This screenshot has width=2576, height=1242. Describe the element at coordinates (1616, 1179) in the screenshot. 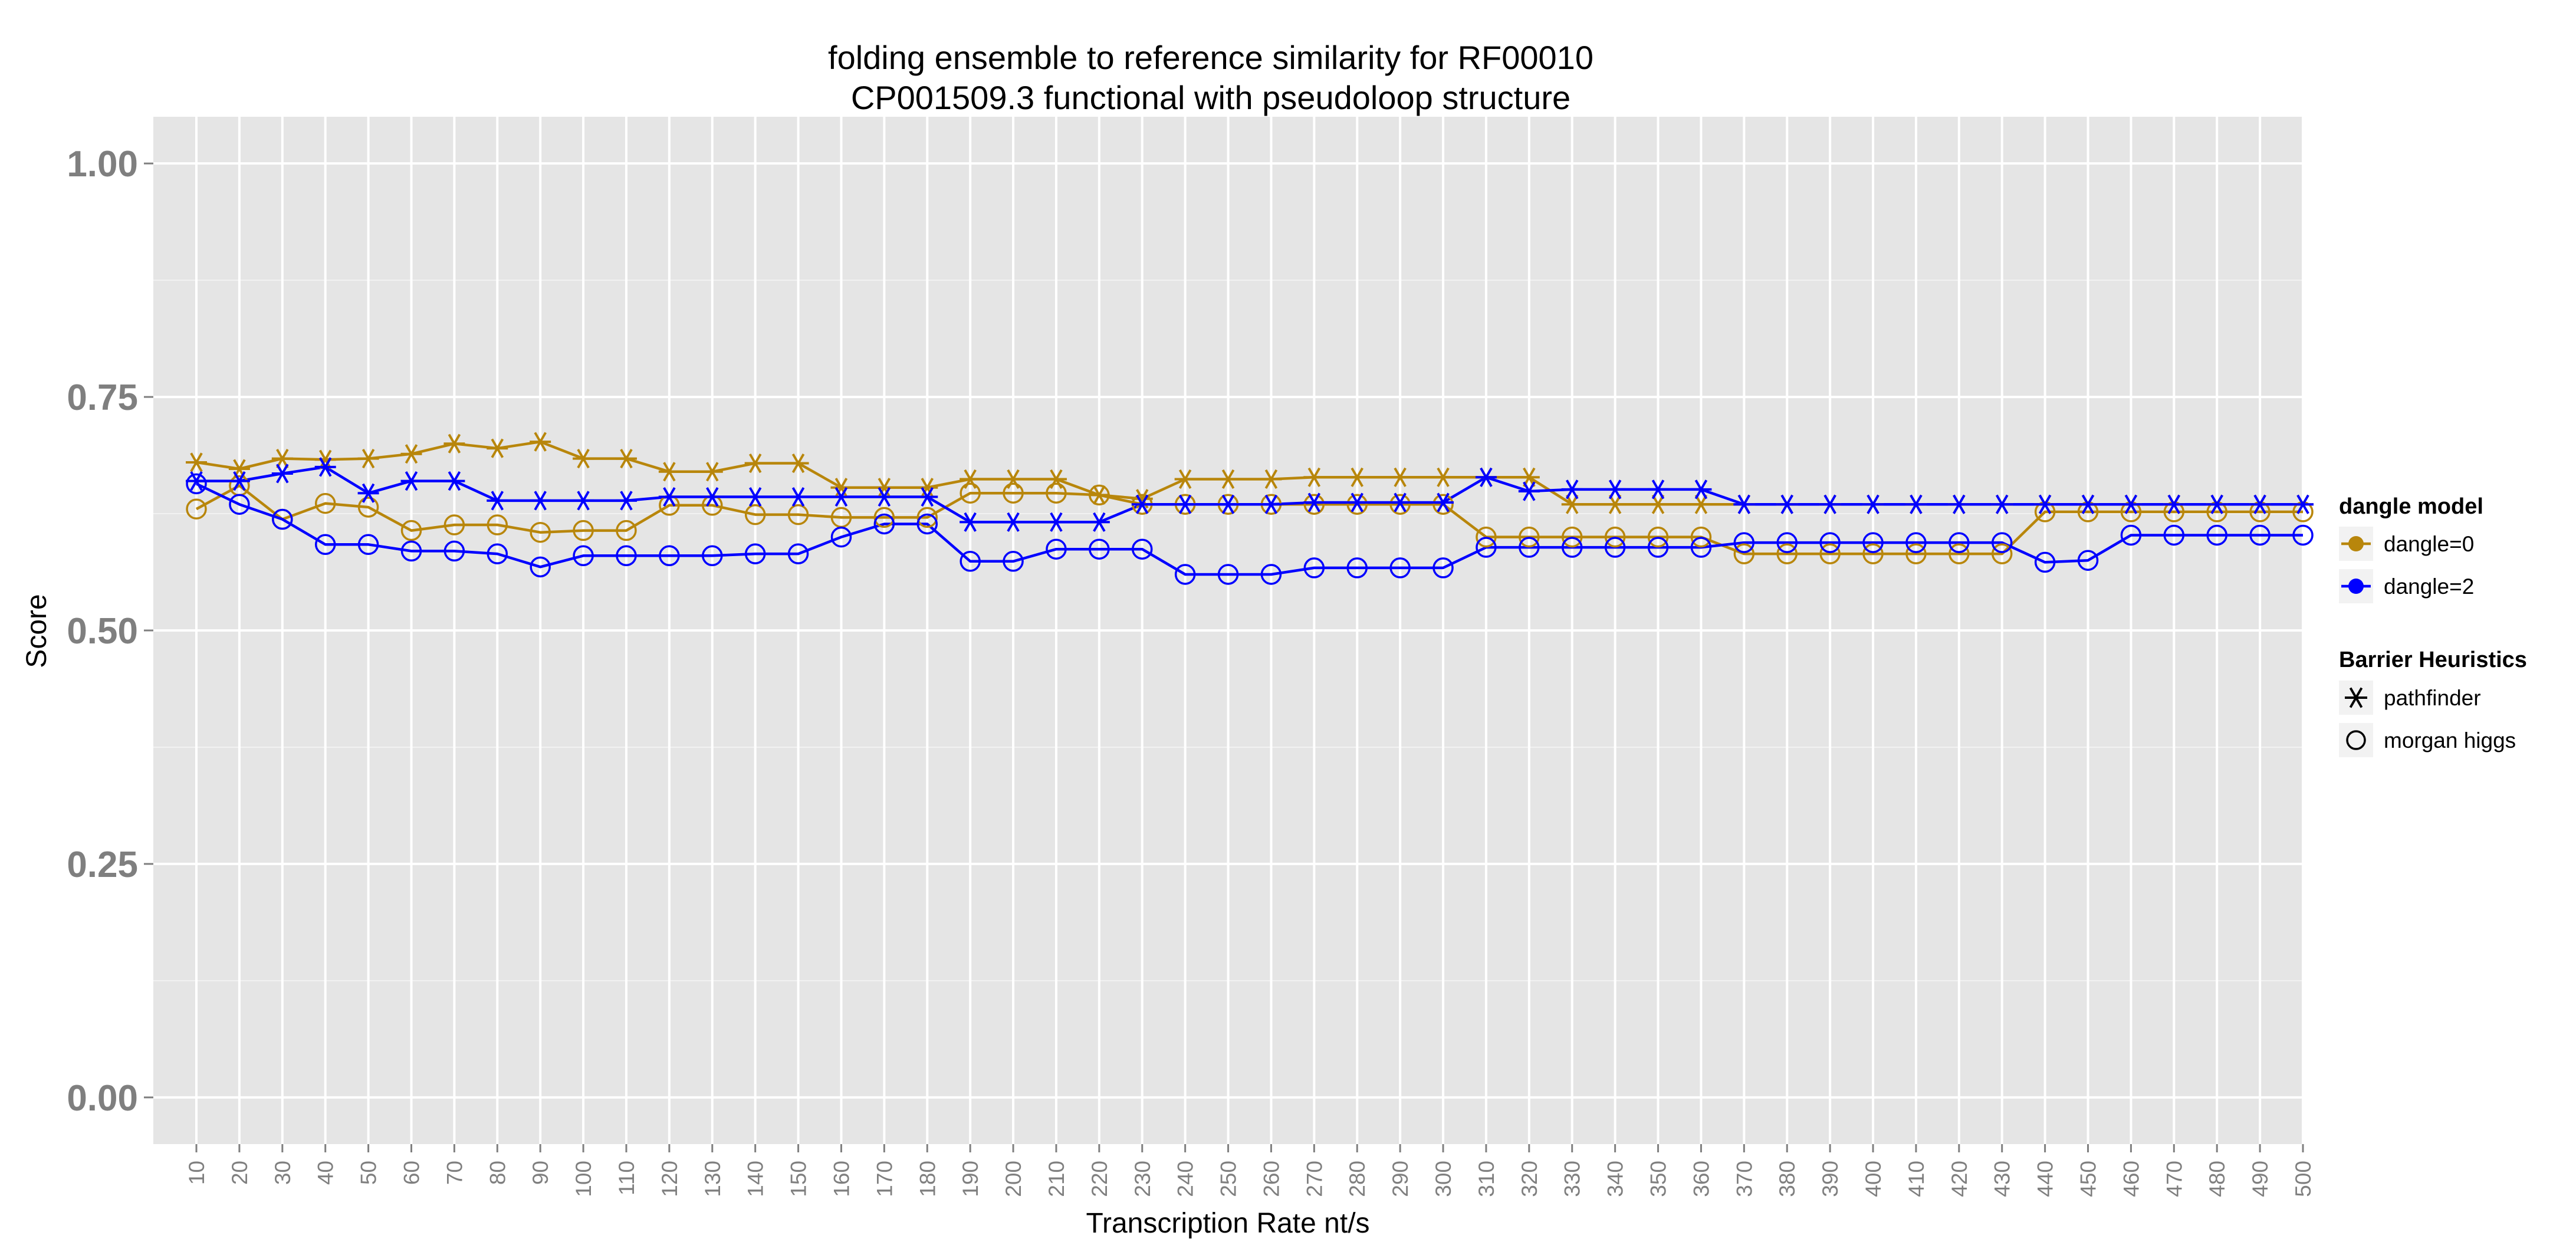

I see `x-tick-label: 340` at that location.